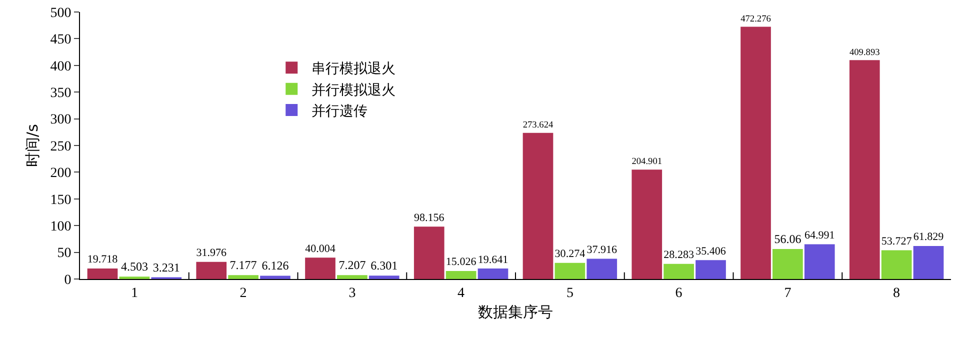 The width and height of the screenshot is (971, 339). I want to click on y-tick-label: 300, so click(61, 120).